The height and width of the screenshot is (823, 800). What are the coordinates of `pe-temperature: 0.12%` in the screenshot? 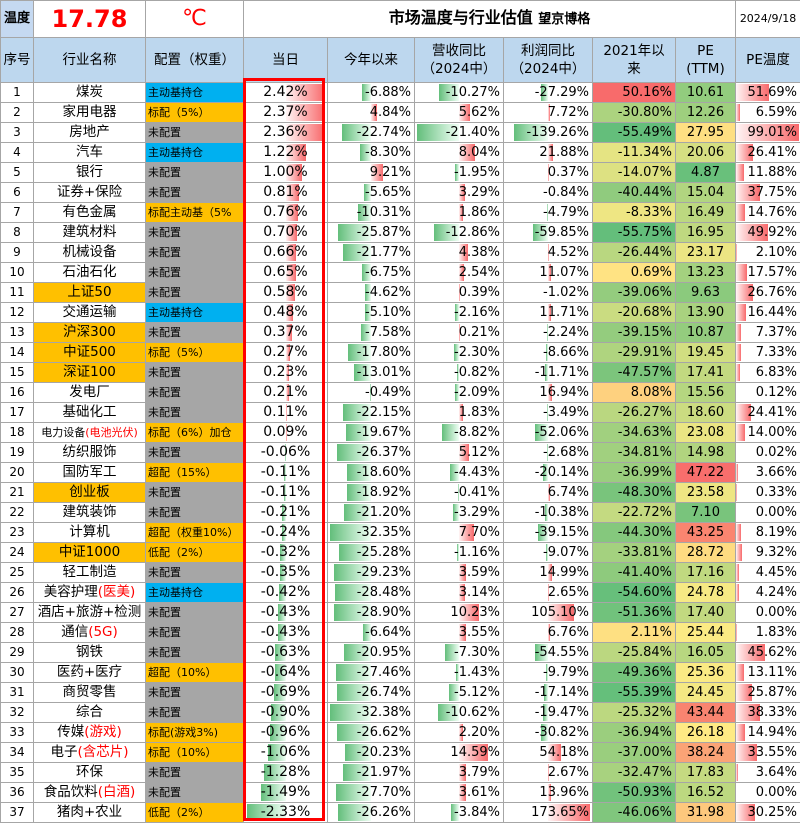 It's located at (768, 393).